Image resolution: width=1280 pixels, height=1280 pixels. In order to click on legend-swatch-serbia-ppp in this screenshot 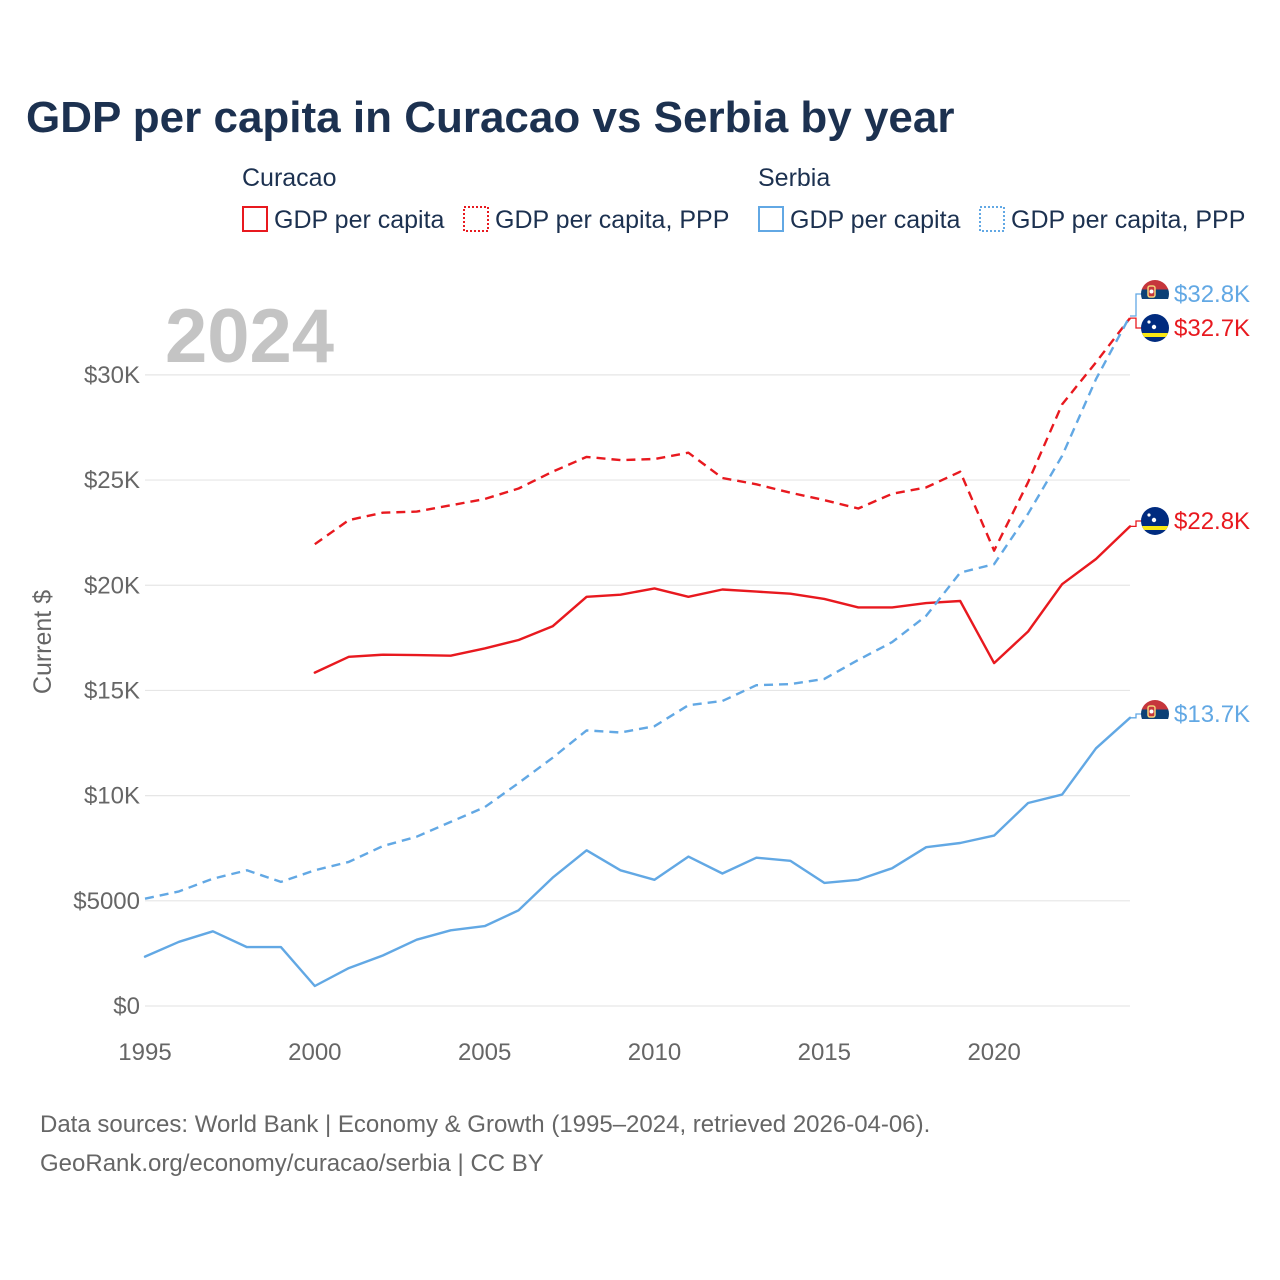, I will do `click(992, 219)`.